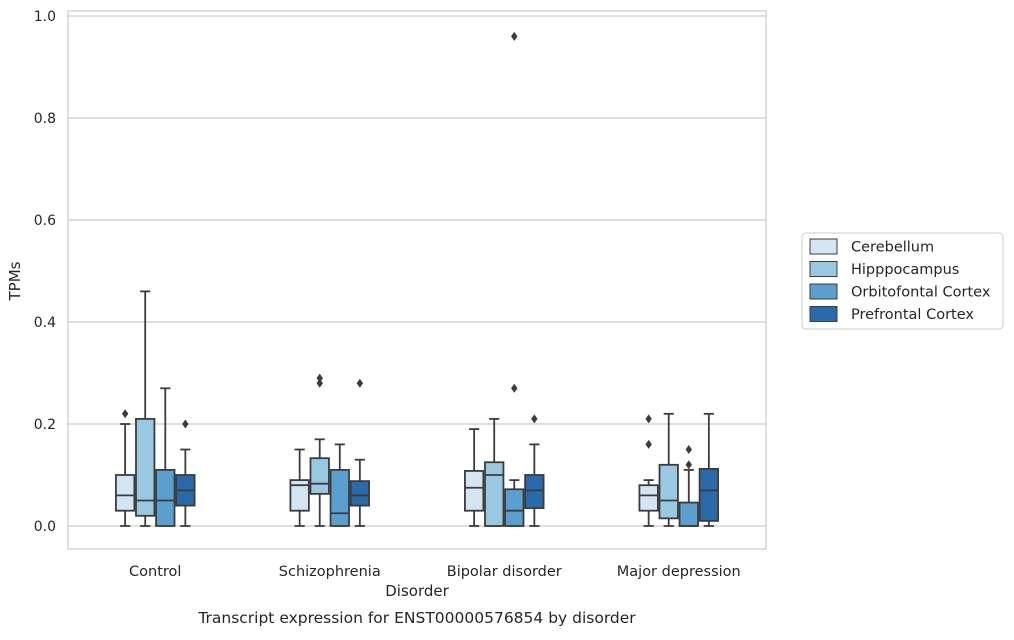 The width and height of the screenshot is (1014, 640). What do you see at coordinates (45, 425) in the screenshot?
I see `y-tick-label: 0.2` at bounding box center [45, 425].